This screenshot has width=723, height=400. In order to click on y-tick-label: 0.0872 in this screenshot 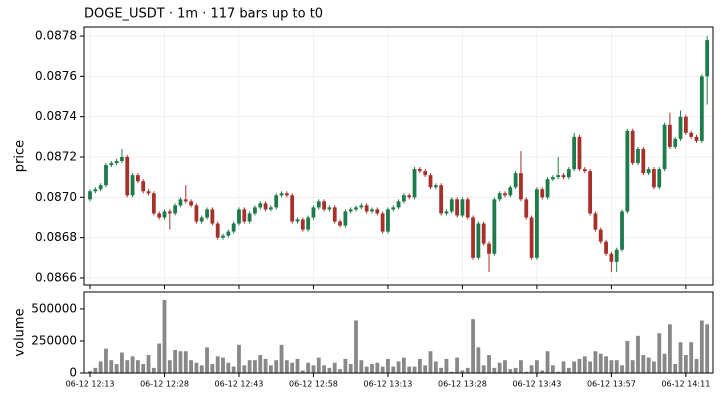, I will do `click(56, 157)`.